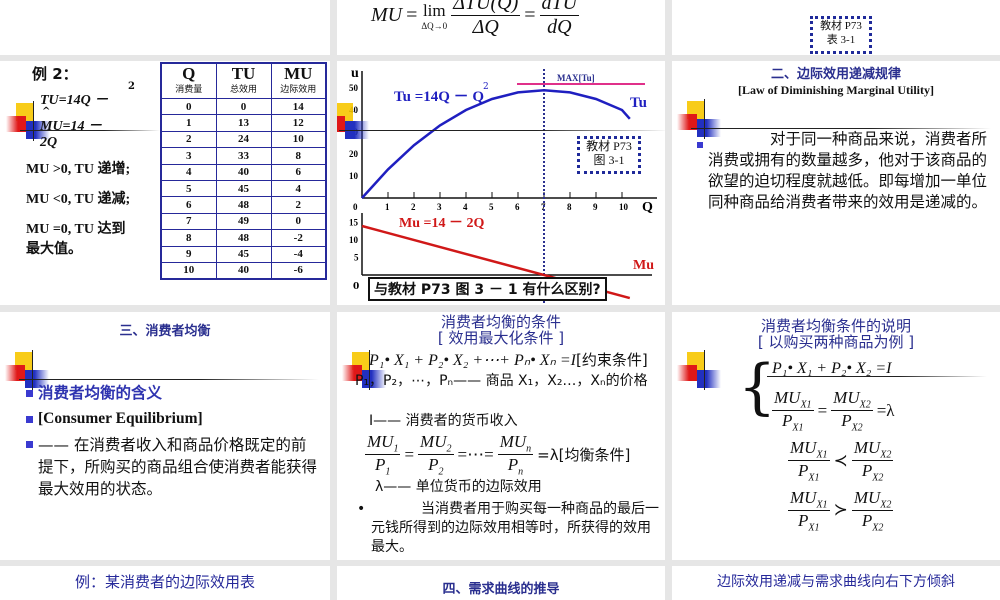 The height and width of the screenshot is (600, 1000). Describe the element at coordinates (458, 487) in the screenshot. I see `lambda-def: λ—— 单位货币的边际效用` at that location.